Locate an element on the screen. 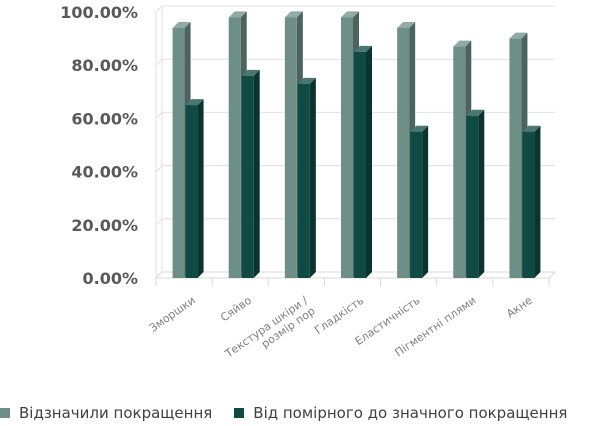 The image size is (612, 426). y-tick-label: 40.00% is located at coordinates (104, 172).